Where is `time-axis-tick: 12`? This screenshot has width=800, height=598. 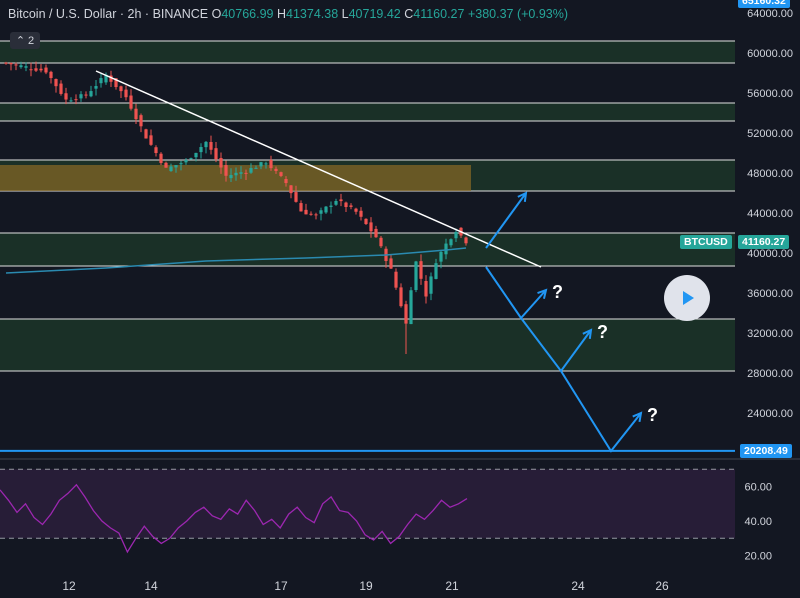 time-axis-tick: 12 is located at coordinates (69, 586).